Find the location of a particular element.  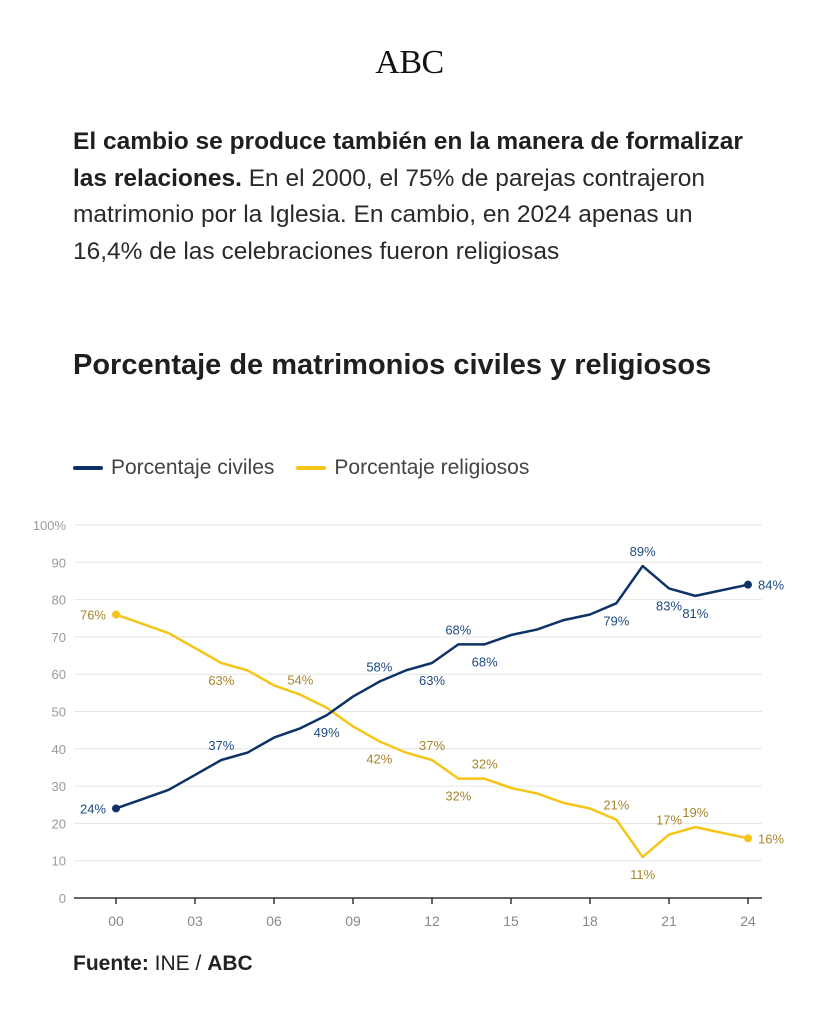

data-label-religiosos: 19% is located at coordinates (695, 812).